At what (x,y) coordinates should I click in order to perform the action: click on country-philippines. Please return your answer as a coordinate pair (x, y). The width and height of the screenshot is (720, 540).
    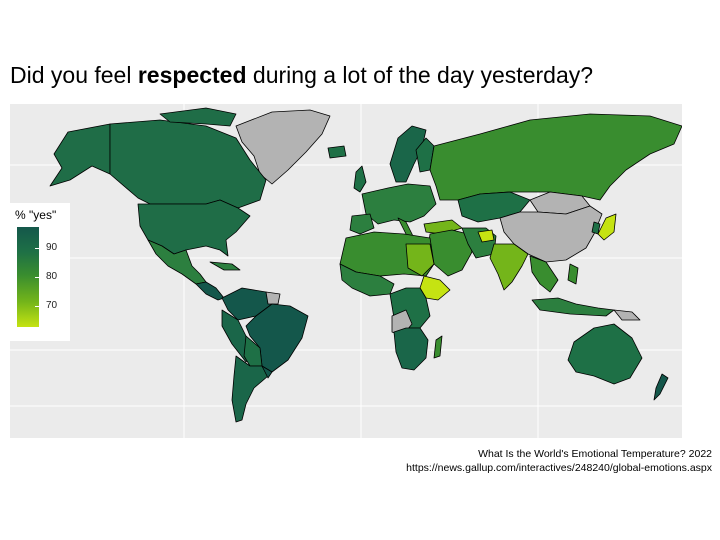
    Looking at the image, I should click on (573, 274).